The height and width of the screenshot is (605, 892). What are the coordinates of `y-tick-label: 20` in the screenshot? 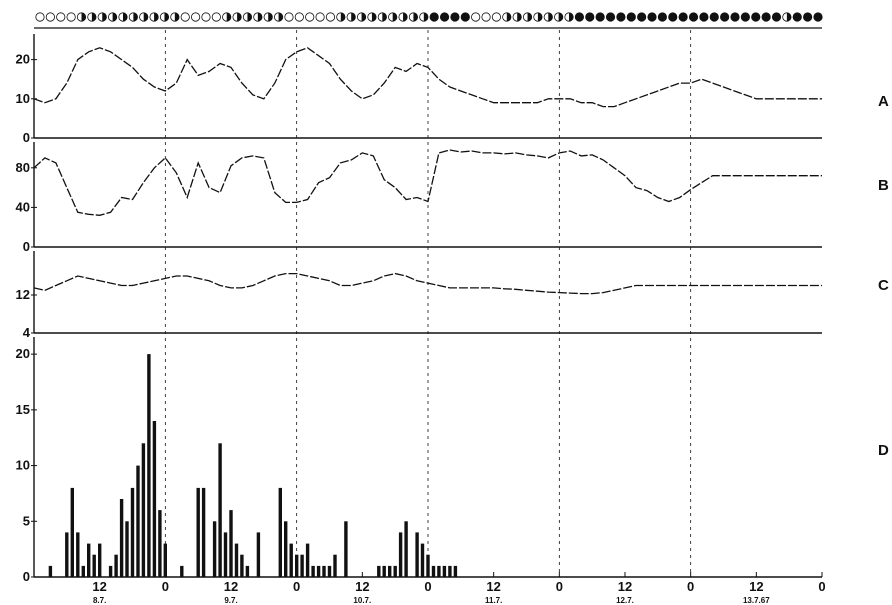 It's located at (23, 353).